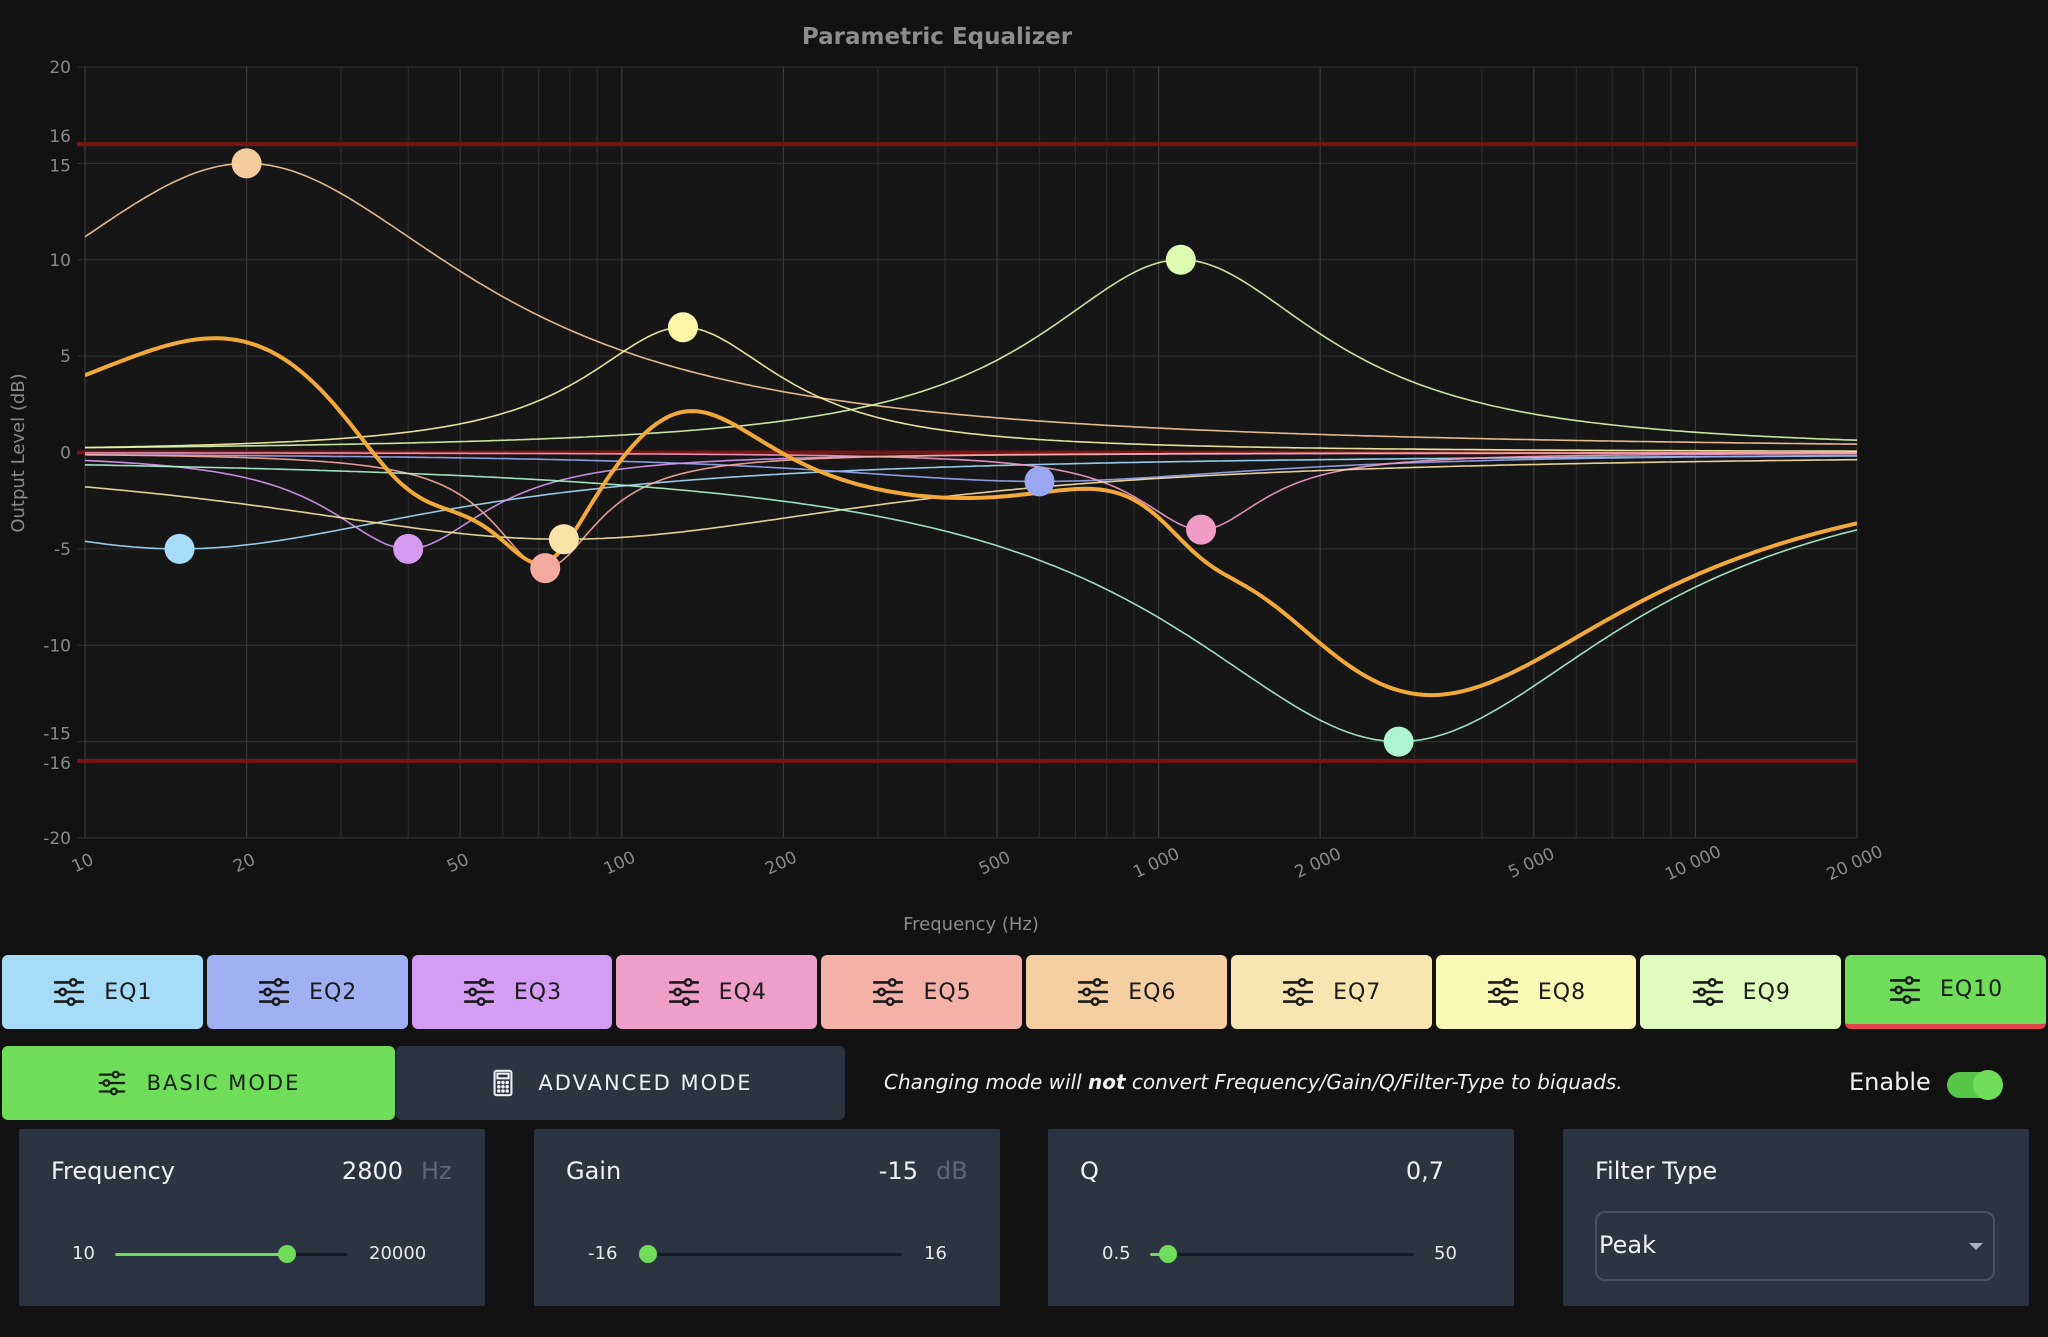 The image size is (2048, 1337). I want to click on tab-label: EQ5, so click(947, 992).